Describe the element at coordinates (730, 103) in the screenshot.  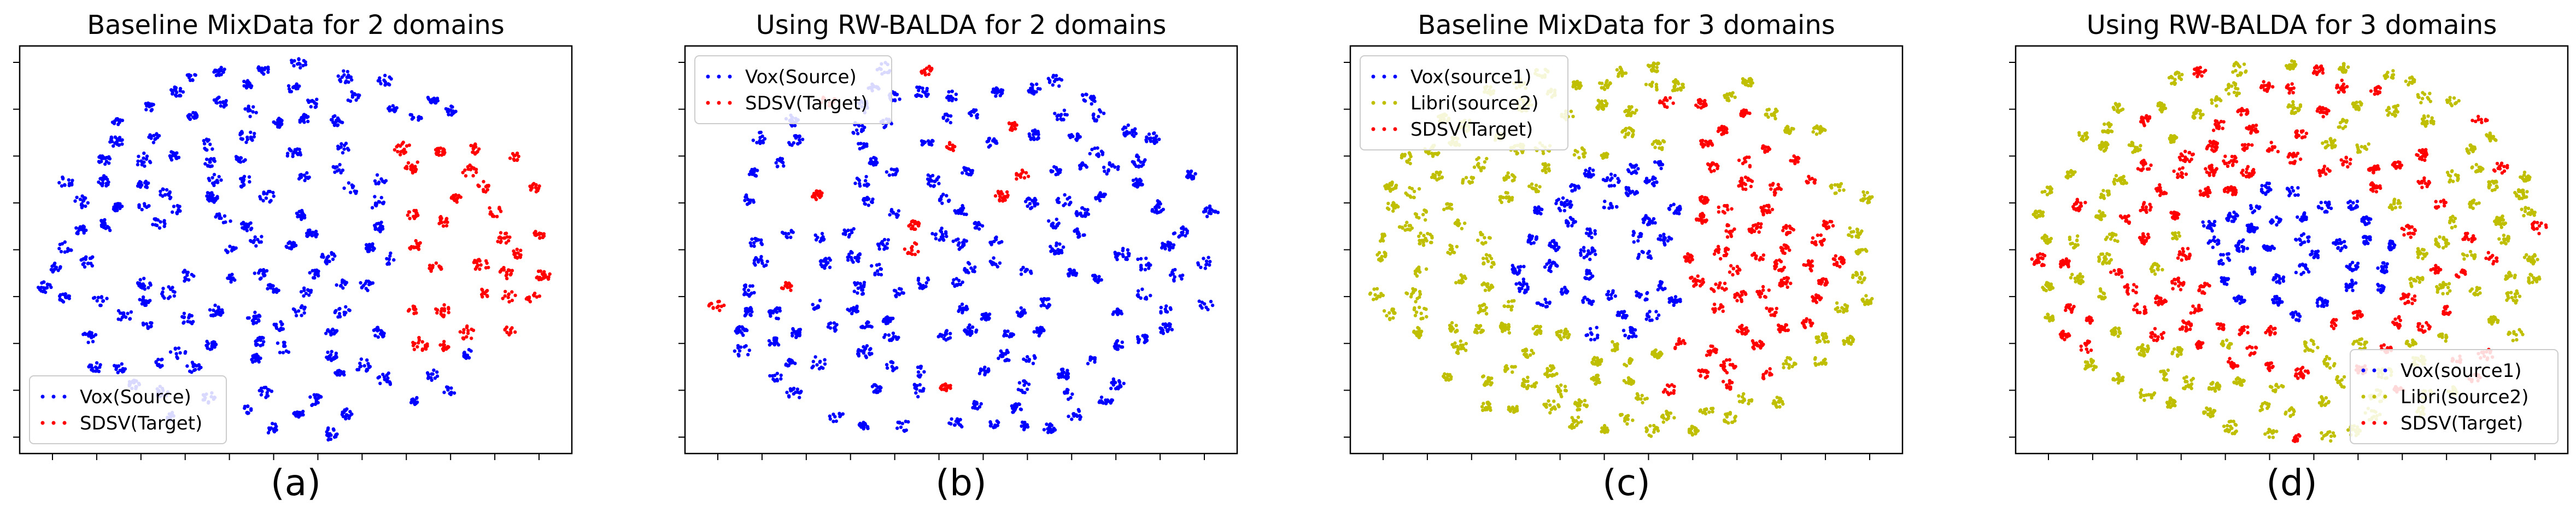
I see `legend-marker` at that location.